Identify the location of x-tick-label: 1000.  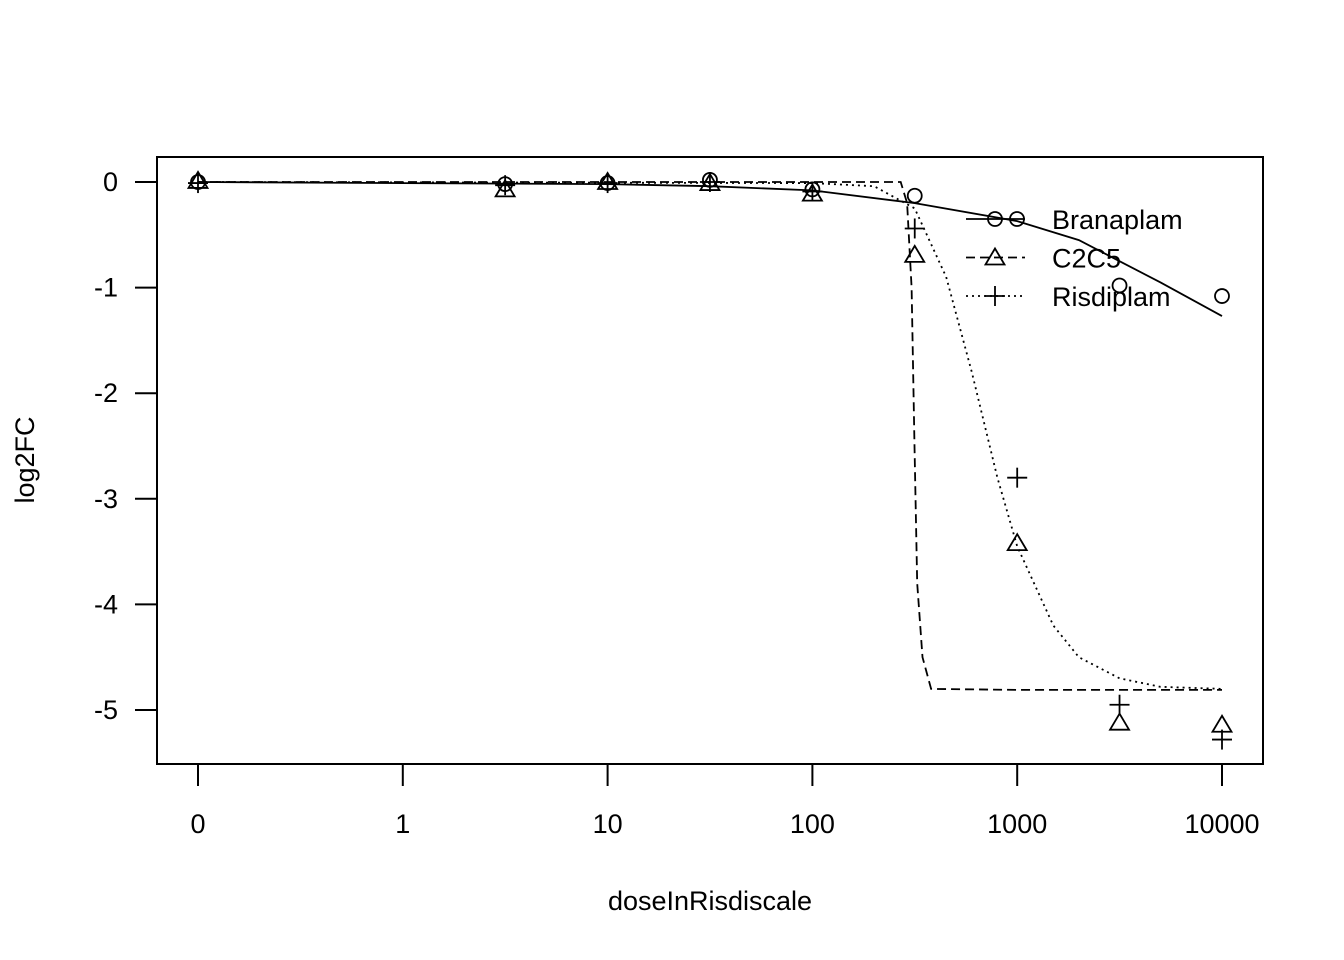
(1017, 824).